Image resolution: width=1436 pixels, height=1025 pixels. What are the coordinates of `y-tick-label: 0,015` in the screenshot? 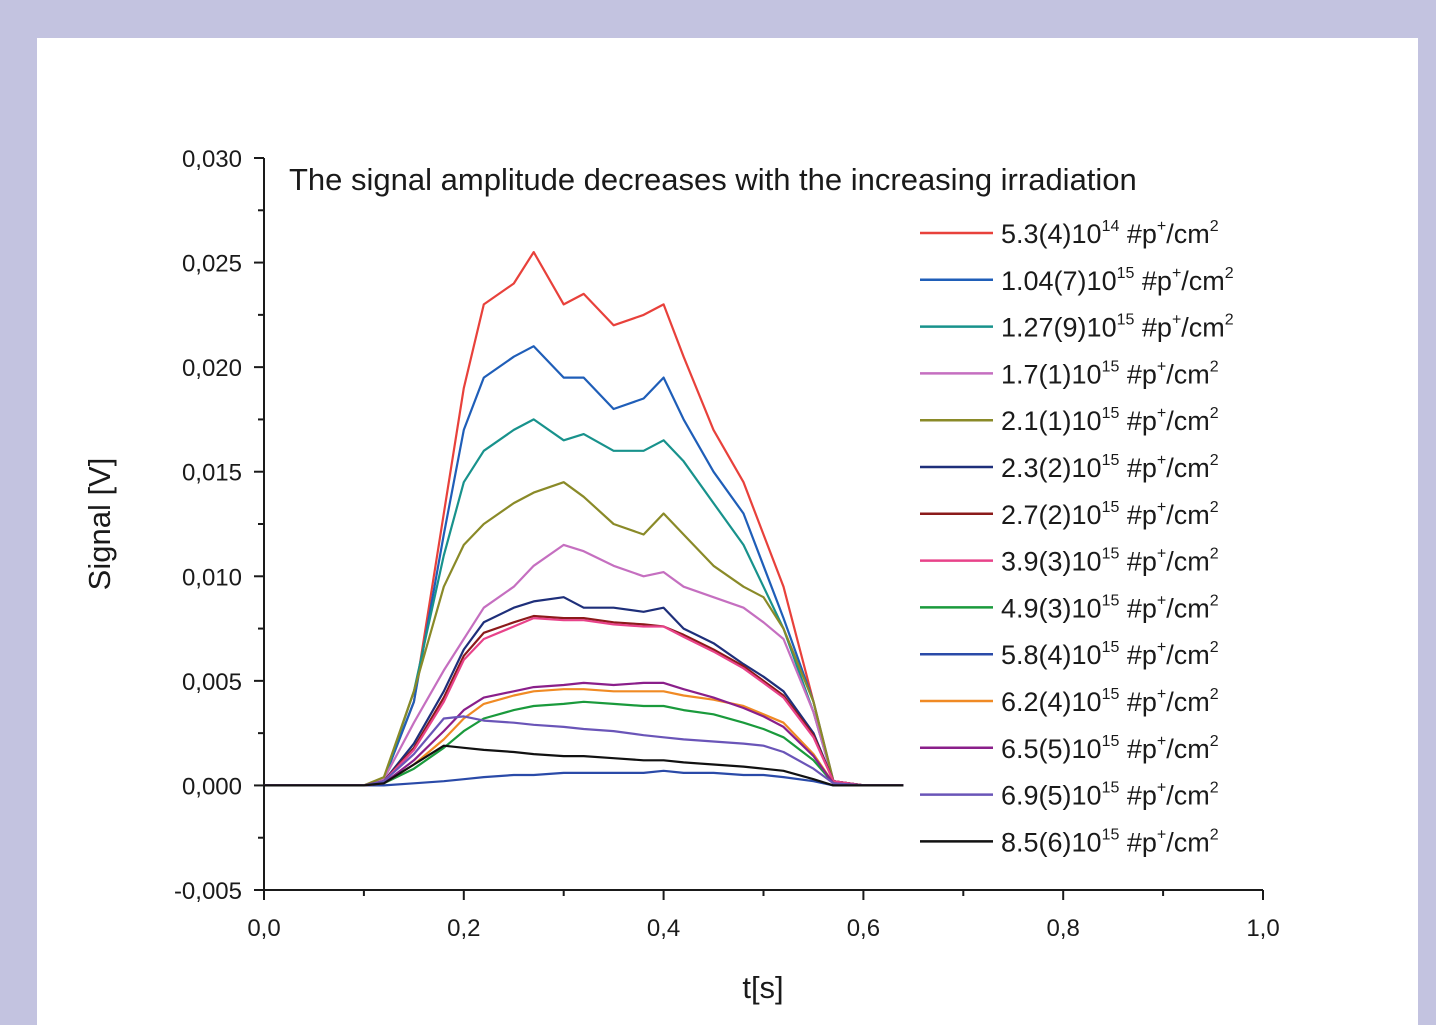 It's located at (212, 473).